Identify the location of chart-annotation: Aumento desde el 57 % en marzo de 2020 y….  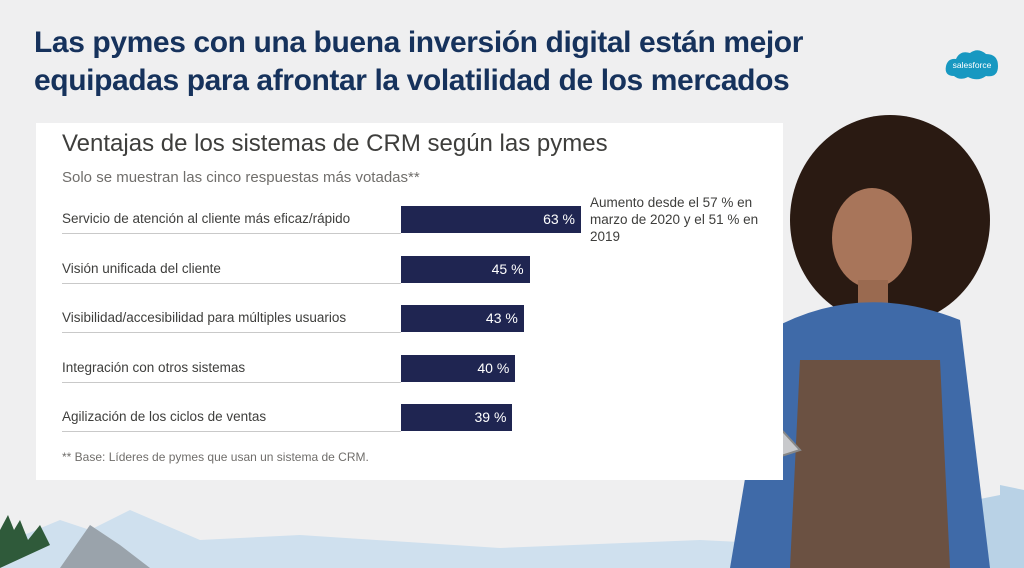
(674, 219).